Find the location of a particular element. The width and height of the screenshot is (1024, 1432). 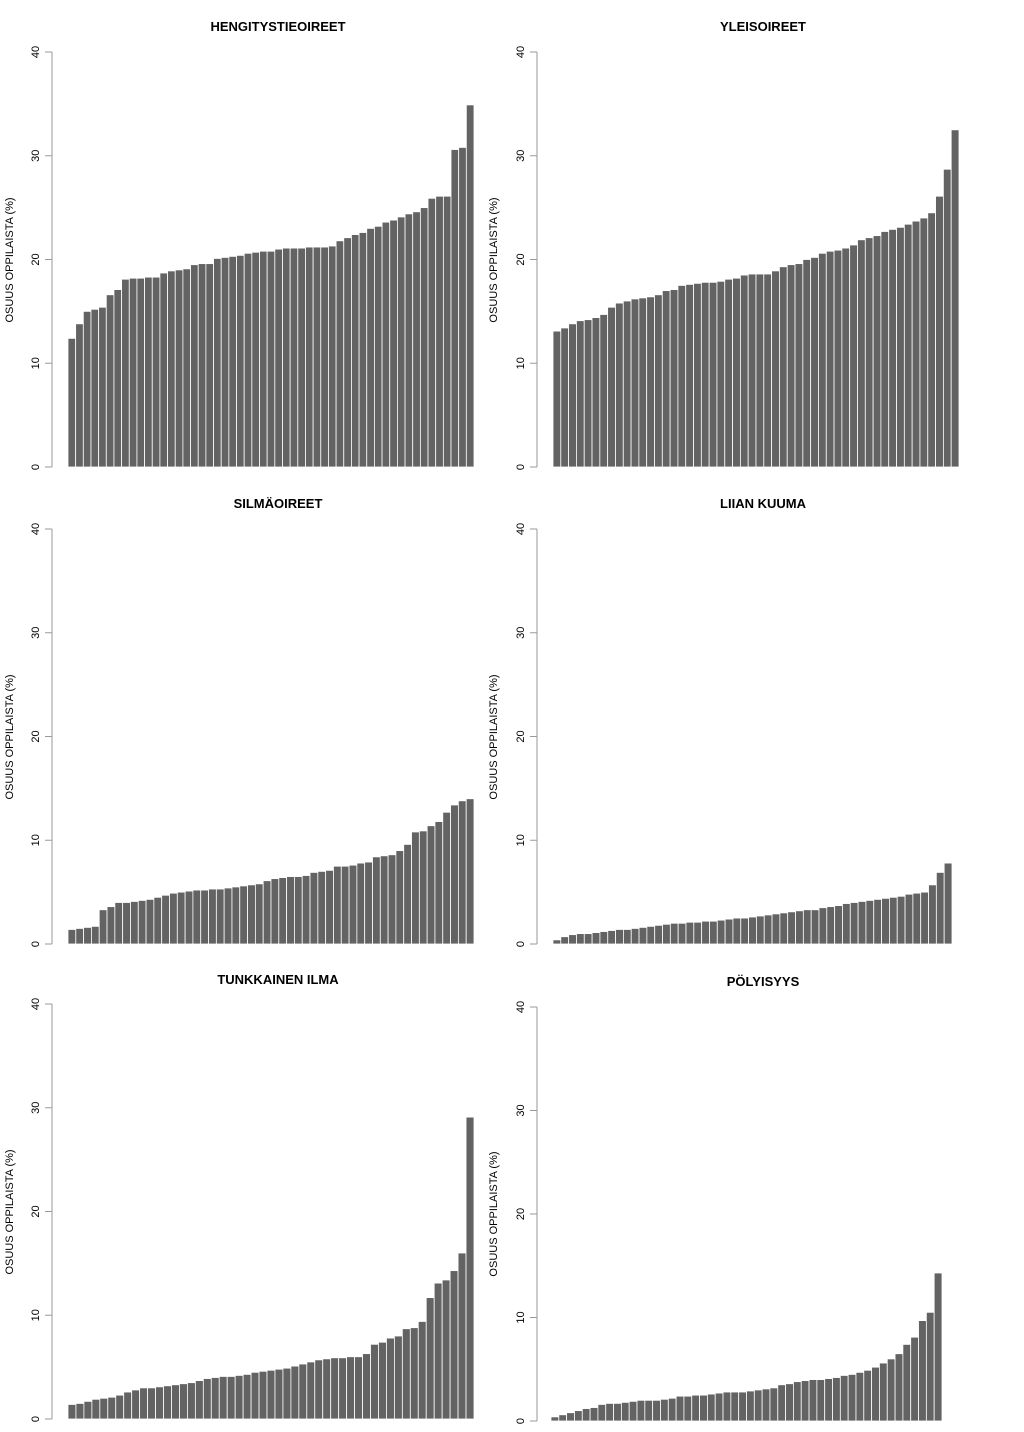

chart-title: LIIAN KUUMA is located at coordinates (763, 503).